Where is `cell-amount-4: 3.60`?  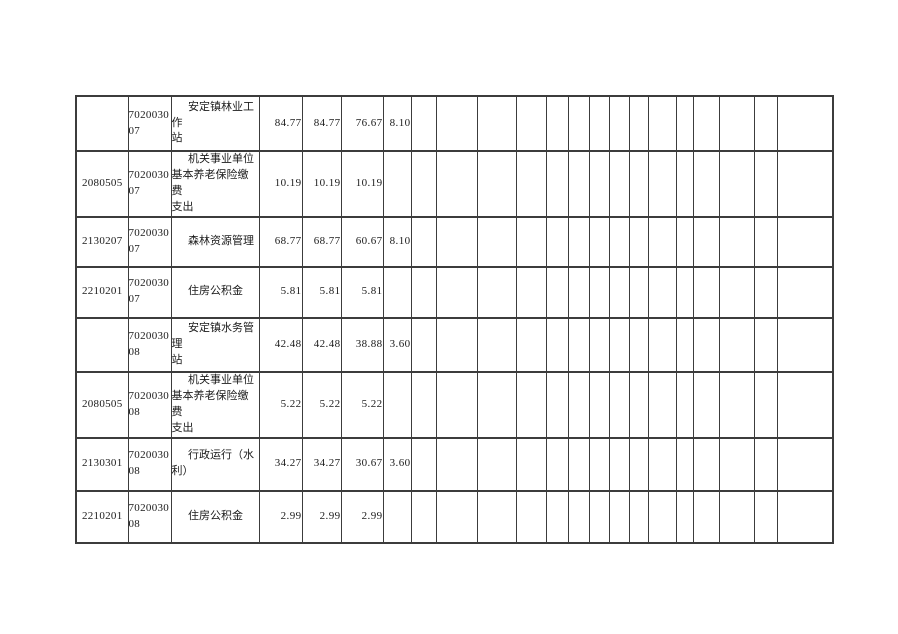 cell-amount-4: 3.60 is located at coordinates (397, 344).